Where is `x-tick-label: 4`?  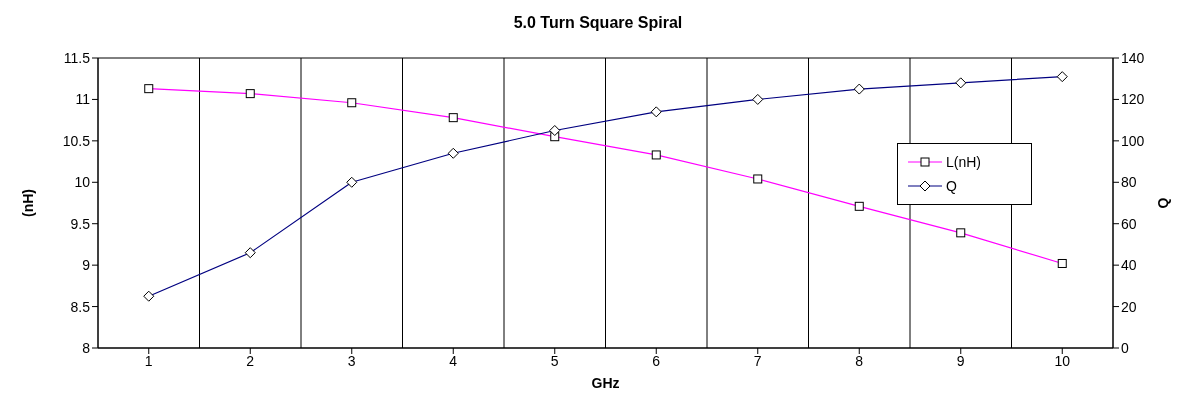 x-tick-label: 4 is located at coordinates (453, 360).